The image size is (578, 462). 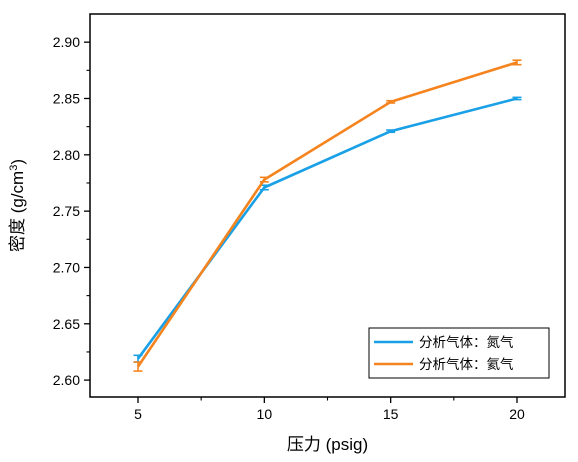 What do you see at coordinates (327, 444) in the screenshot?
I see `x-axis-title: 压力 (psig)` at bounding box center [327, 444].